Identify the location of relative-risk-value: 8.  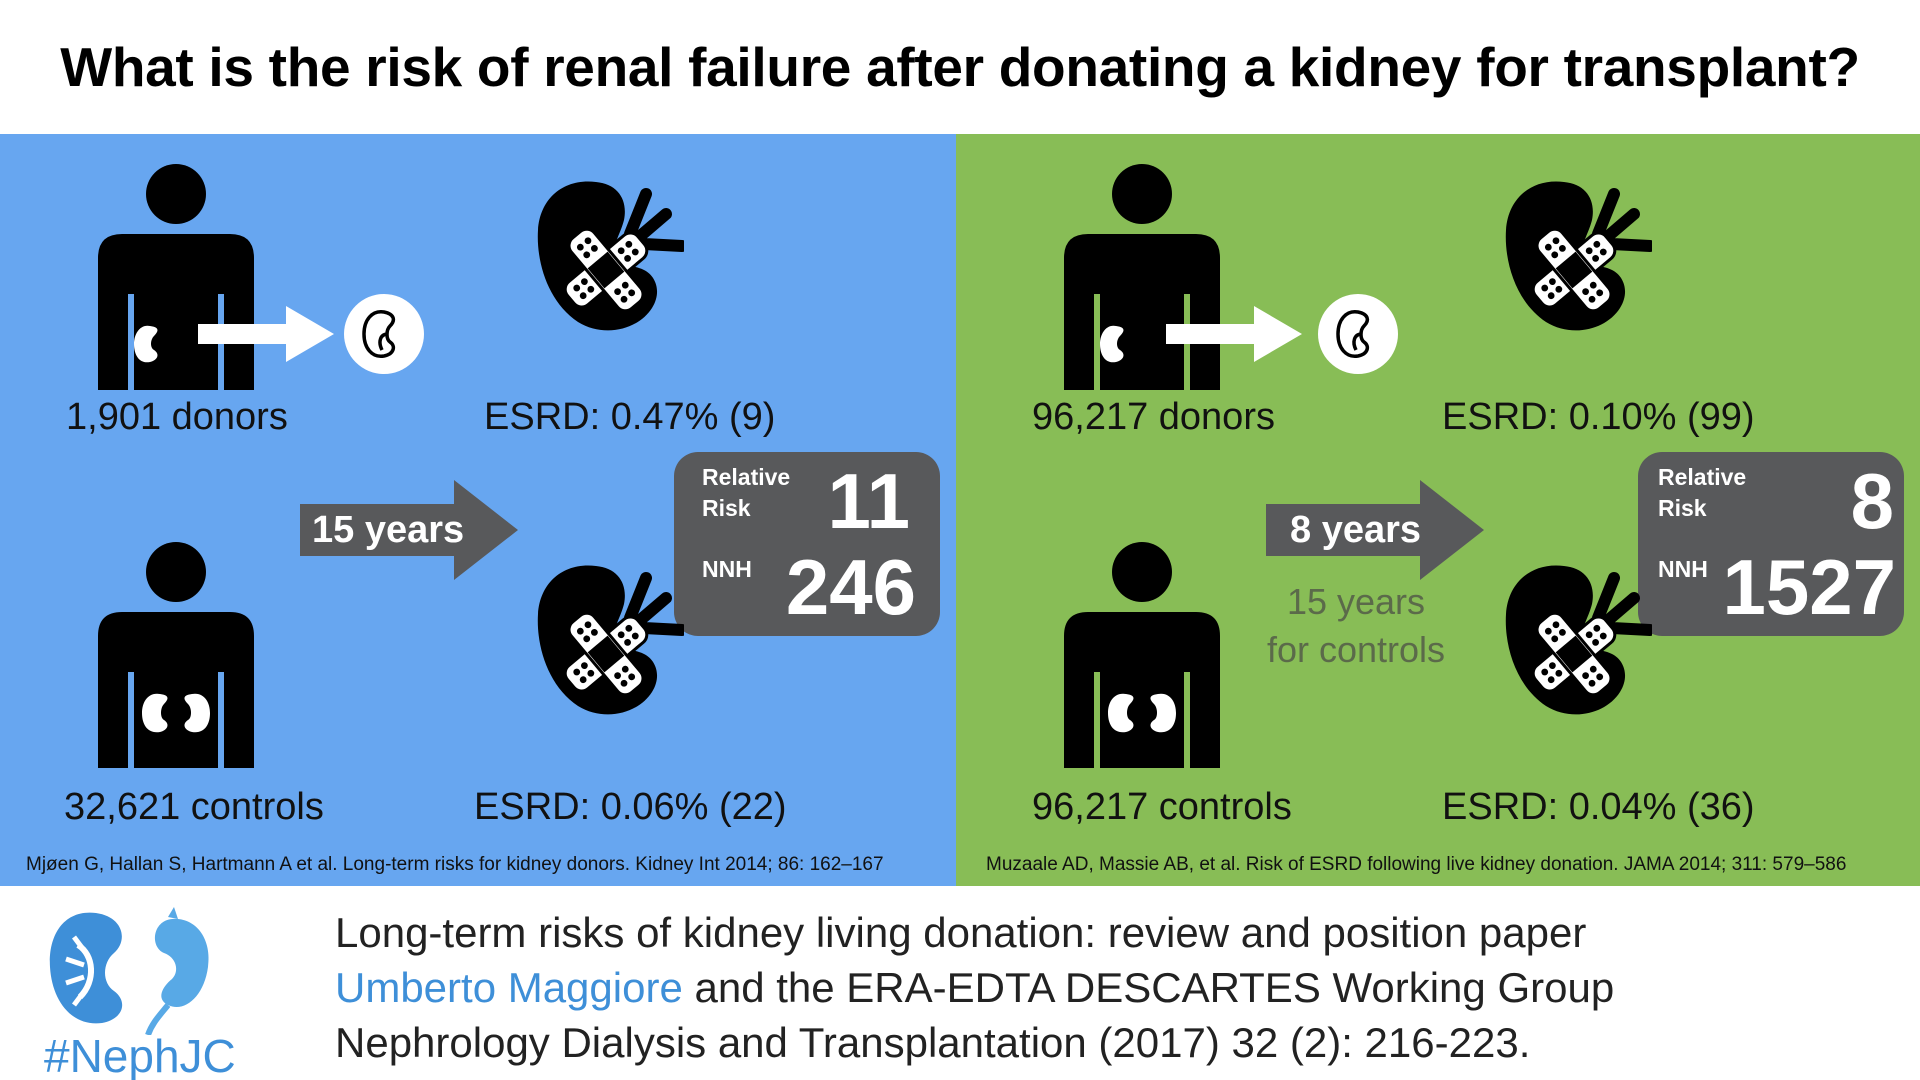
(1872, 501).